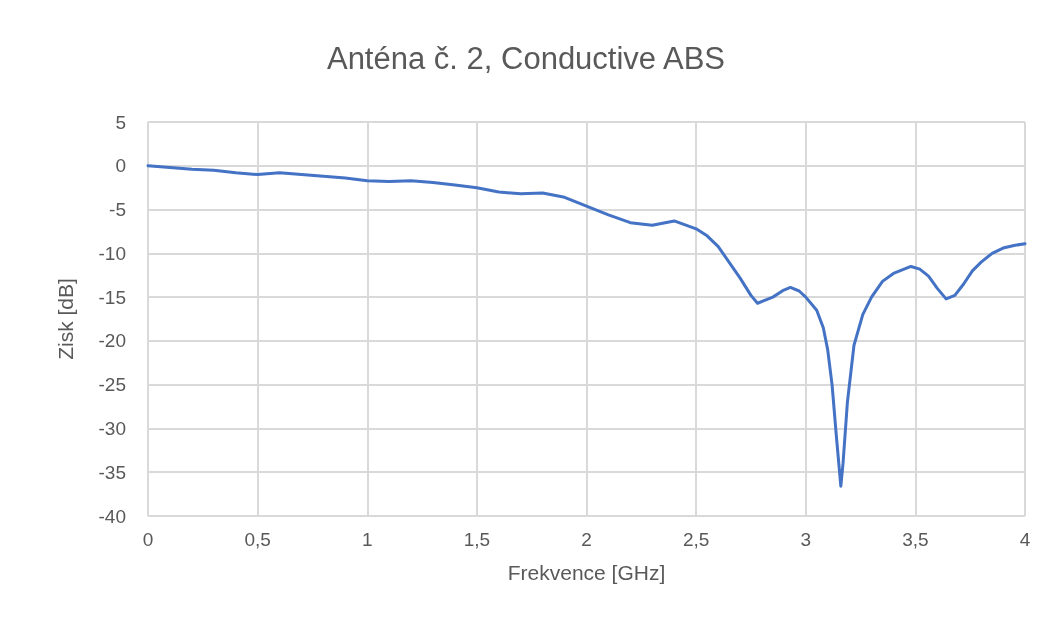  What do you see at coordinates (120, 166) in the screenshot?
I see `y-tick-label: 0` at bounding box center [120, 166].